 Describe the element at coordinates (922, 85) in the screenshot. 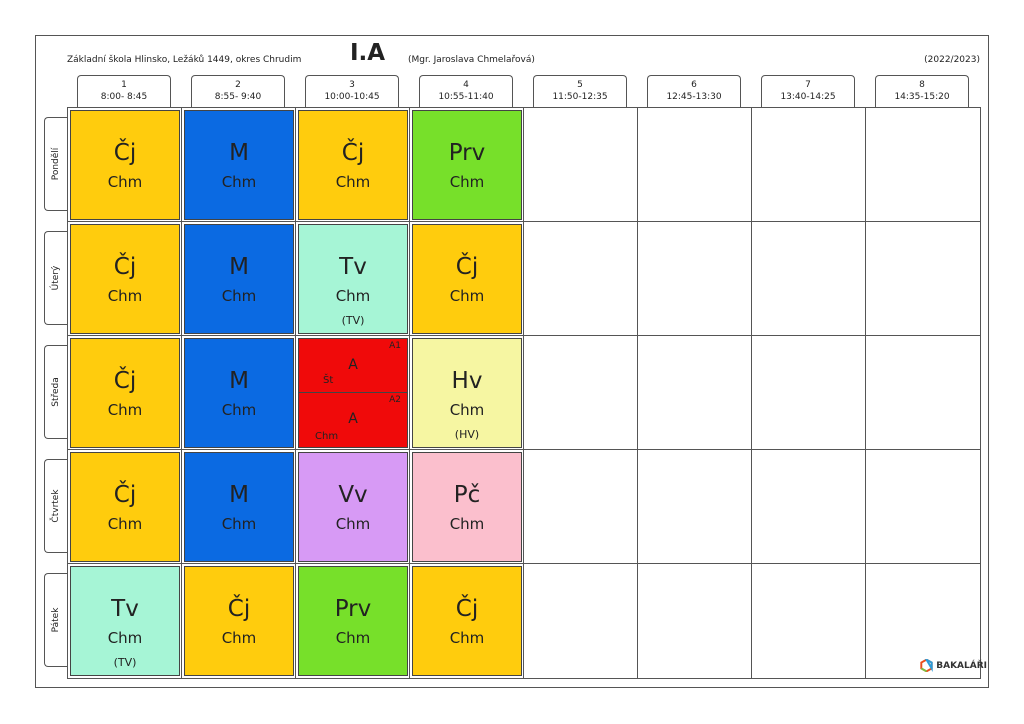

I see `period-number: 8` at that location.